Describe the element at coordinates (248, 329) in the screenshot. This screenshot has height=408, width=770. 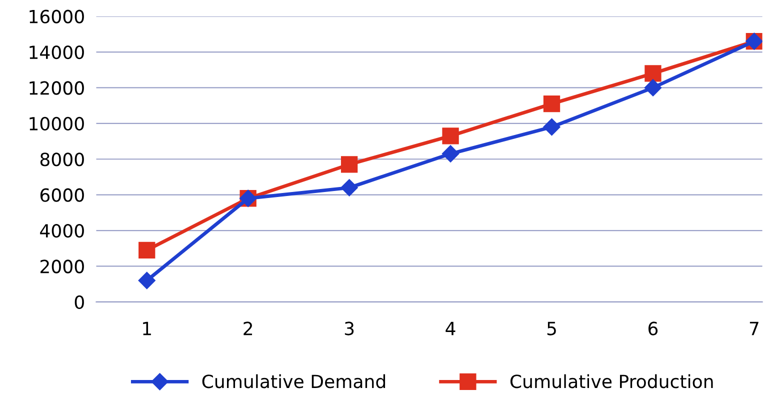
I see `x-tick-label: 2` at that location.